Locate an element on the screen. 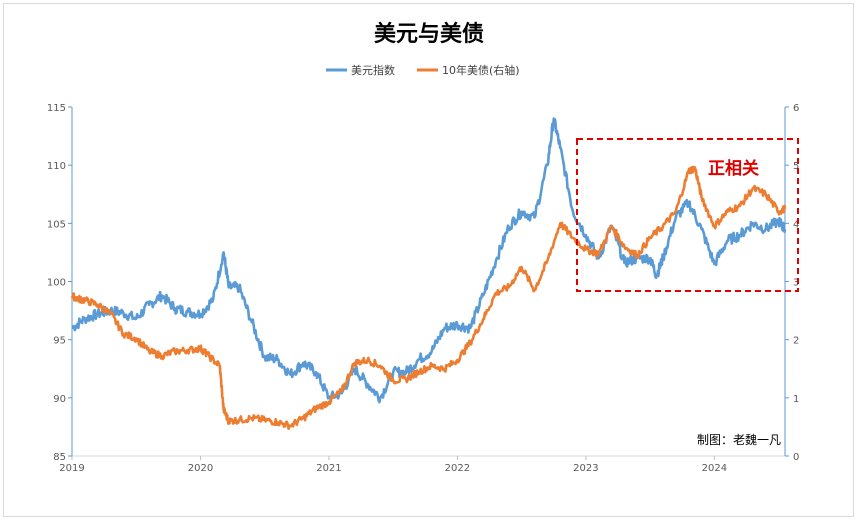 The height and width of the screenshot is (522, 859). y-left-tick-label-6: 115 is located at coordinates (56, 108).